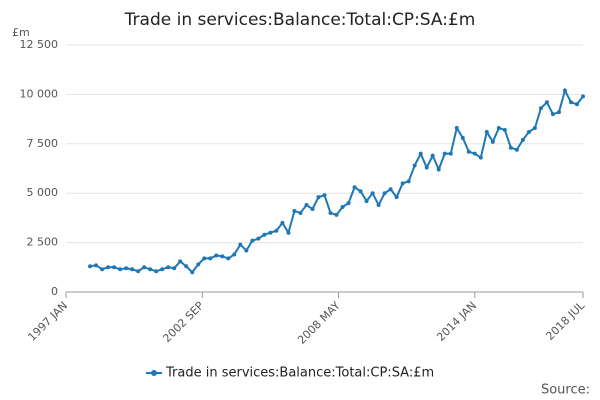 The width and height of the screenshot is (600, 400). I want to click on x-tick-label: 2014 JAN, so click(456, 321).